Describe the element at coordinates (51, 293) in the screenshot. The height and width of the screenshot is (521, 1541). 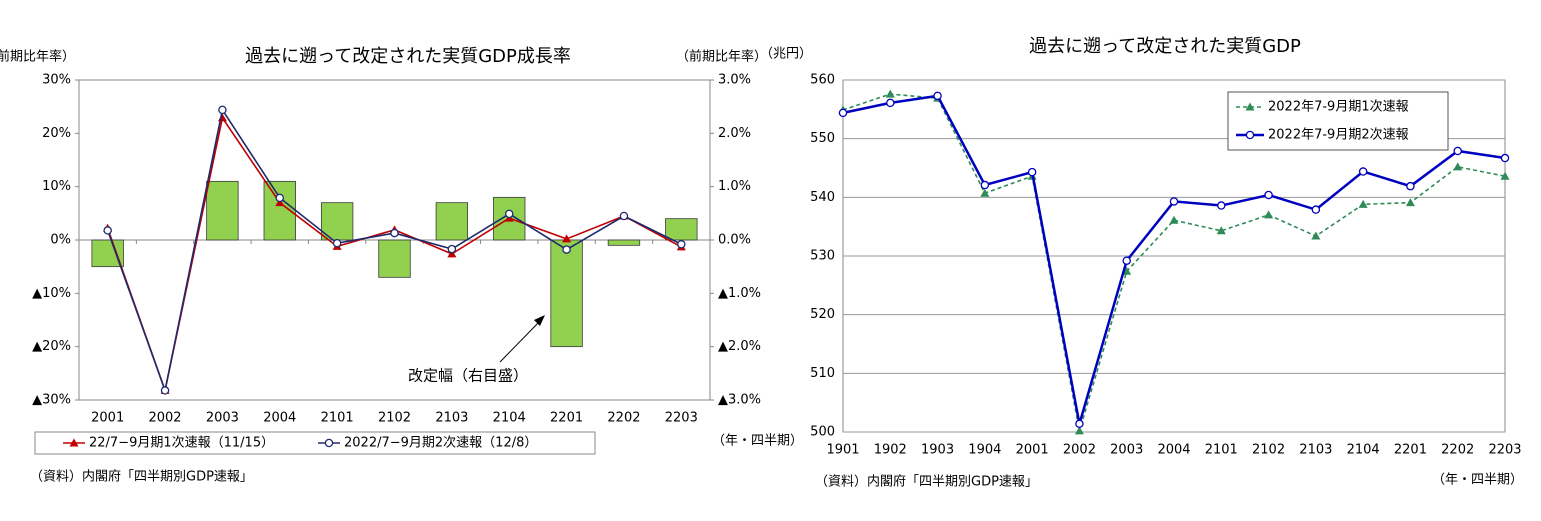
I see `y-tick-label: ▲10%` at that location.